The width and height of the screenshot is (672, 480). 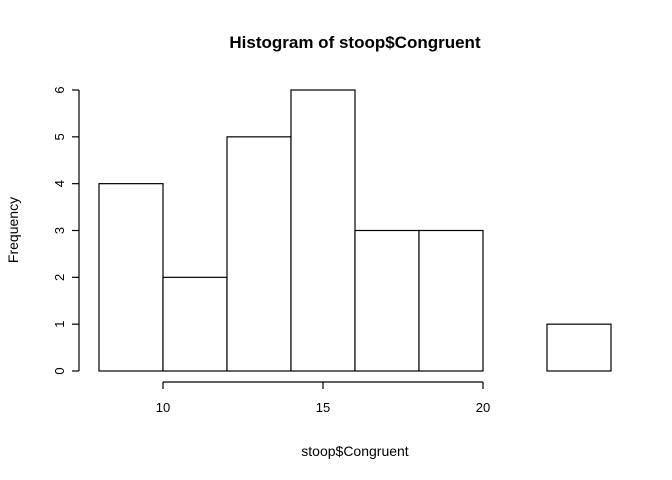 What do you see at coordinates (59, 324) in the screenshot?
I see `y-tick-label: 1` at bounding box center [59, 324].